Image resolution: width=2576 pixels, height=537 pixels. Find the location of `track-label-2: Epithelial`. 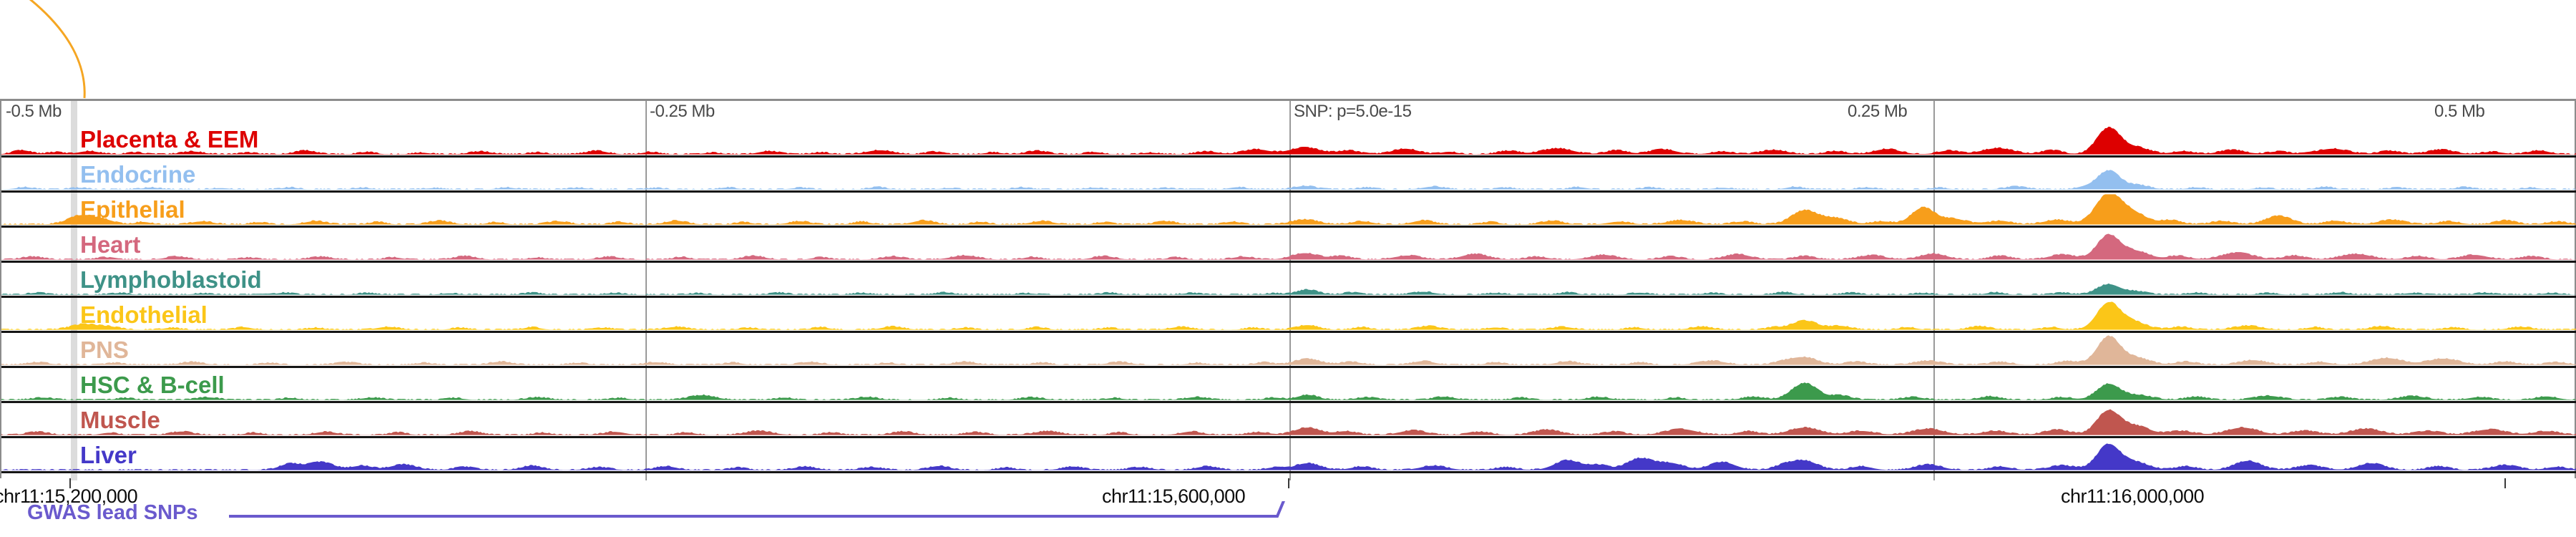

track-label-2: Epithelial is located at coordinates (132, 209).